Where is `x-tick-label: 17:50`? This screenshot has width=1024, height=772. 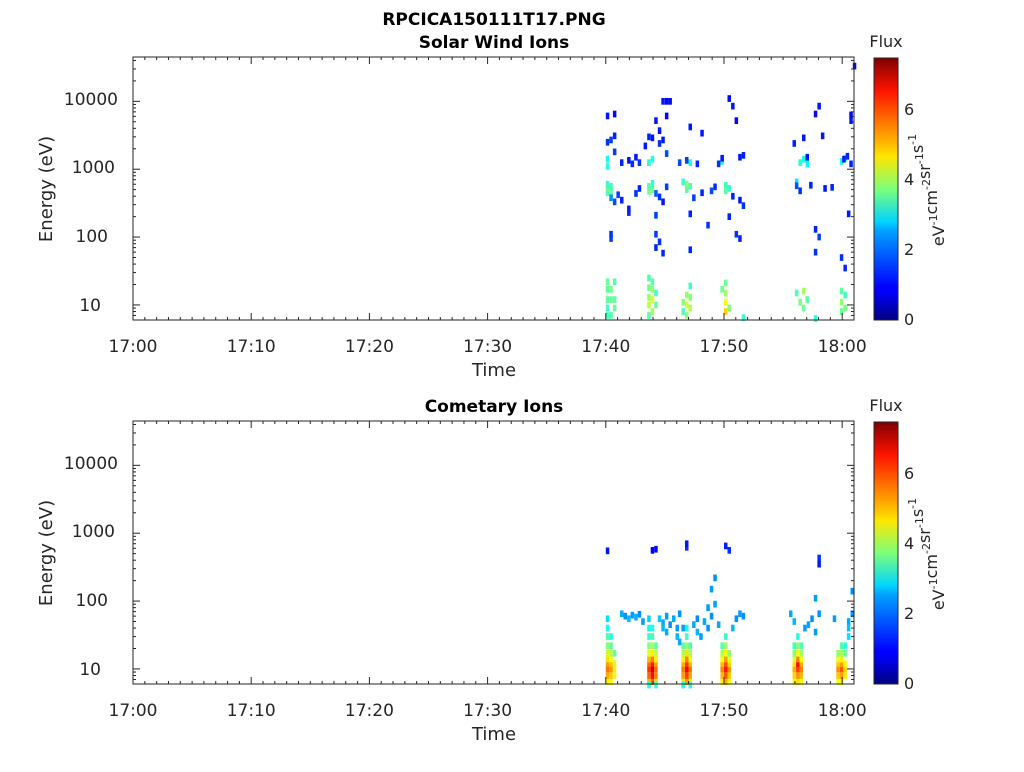 x-tick-label: 17:50 is located at coordinates (724, 711).